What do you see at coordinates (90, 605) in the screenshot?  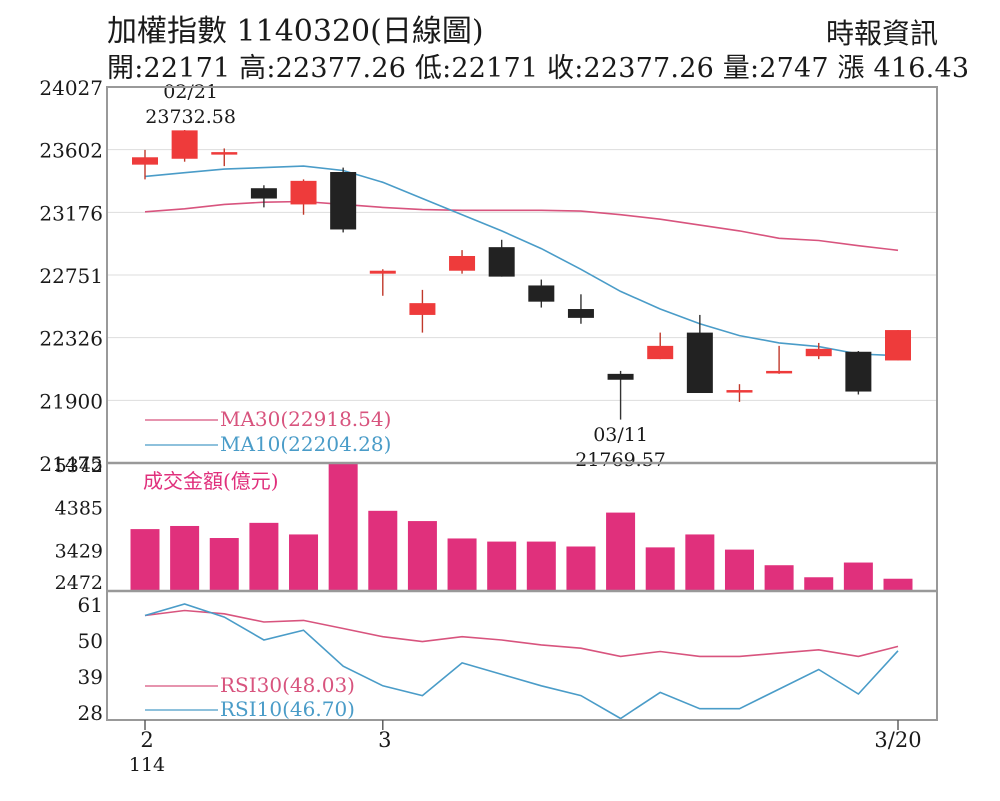 I see `rsi-tick-label: 61` at bounding box center [90, 605].